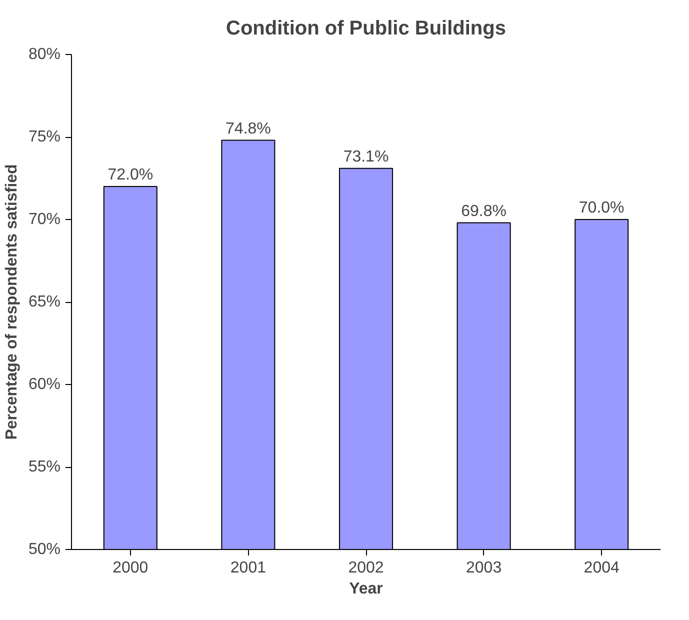 This screenshot has height=620, width=689. Describe the element at coordinates (366, 157) in the screenshot. I see `data-label: 73.1%` at that location.